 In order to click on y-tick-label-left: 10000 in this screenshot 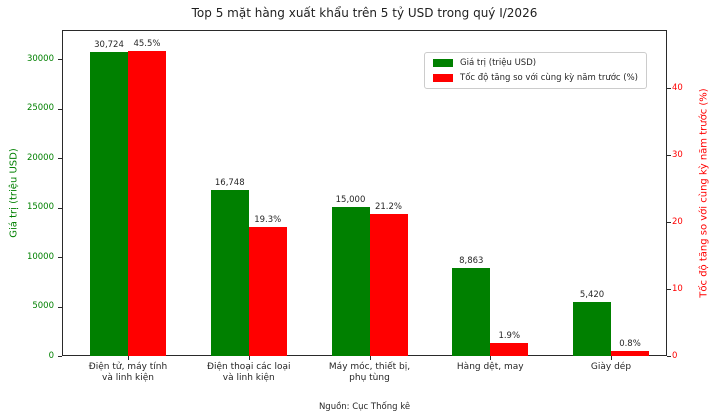, I will do `click(40, 256)`.